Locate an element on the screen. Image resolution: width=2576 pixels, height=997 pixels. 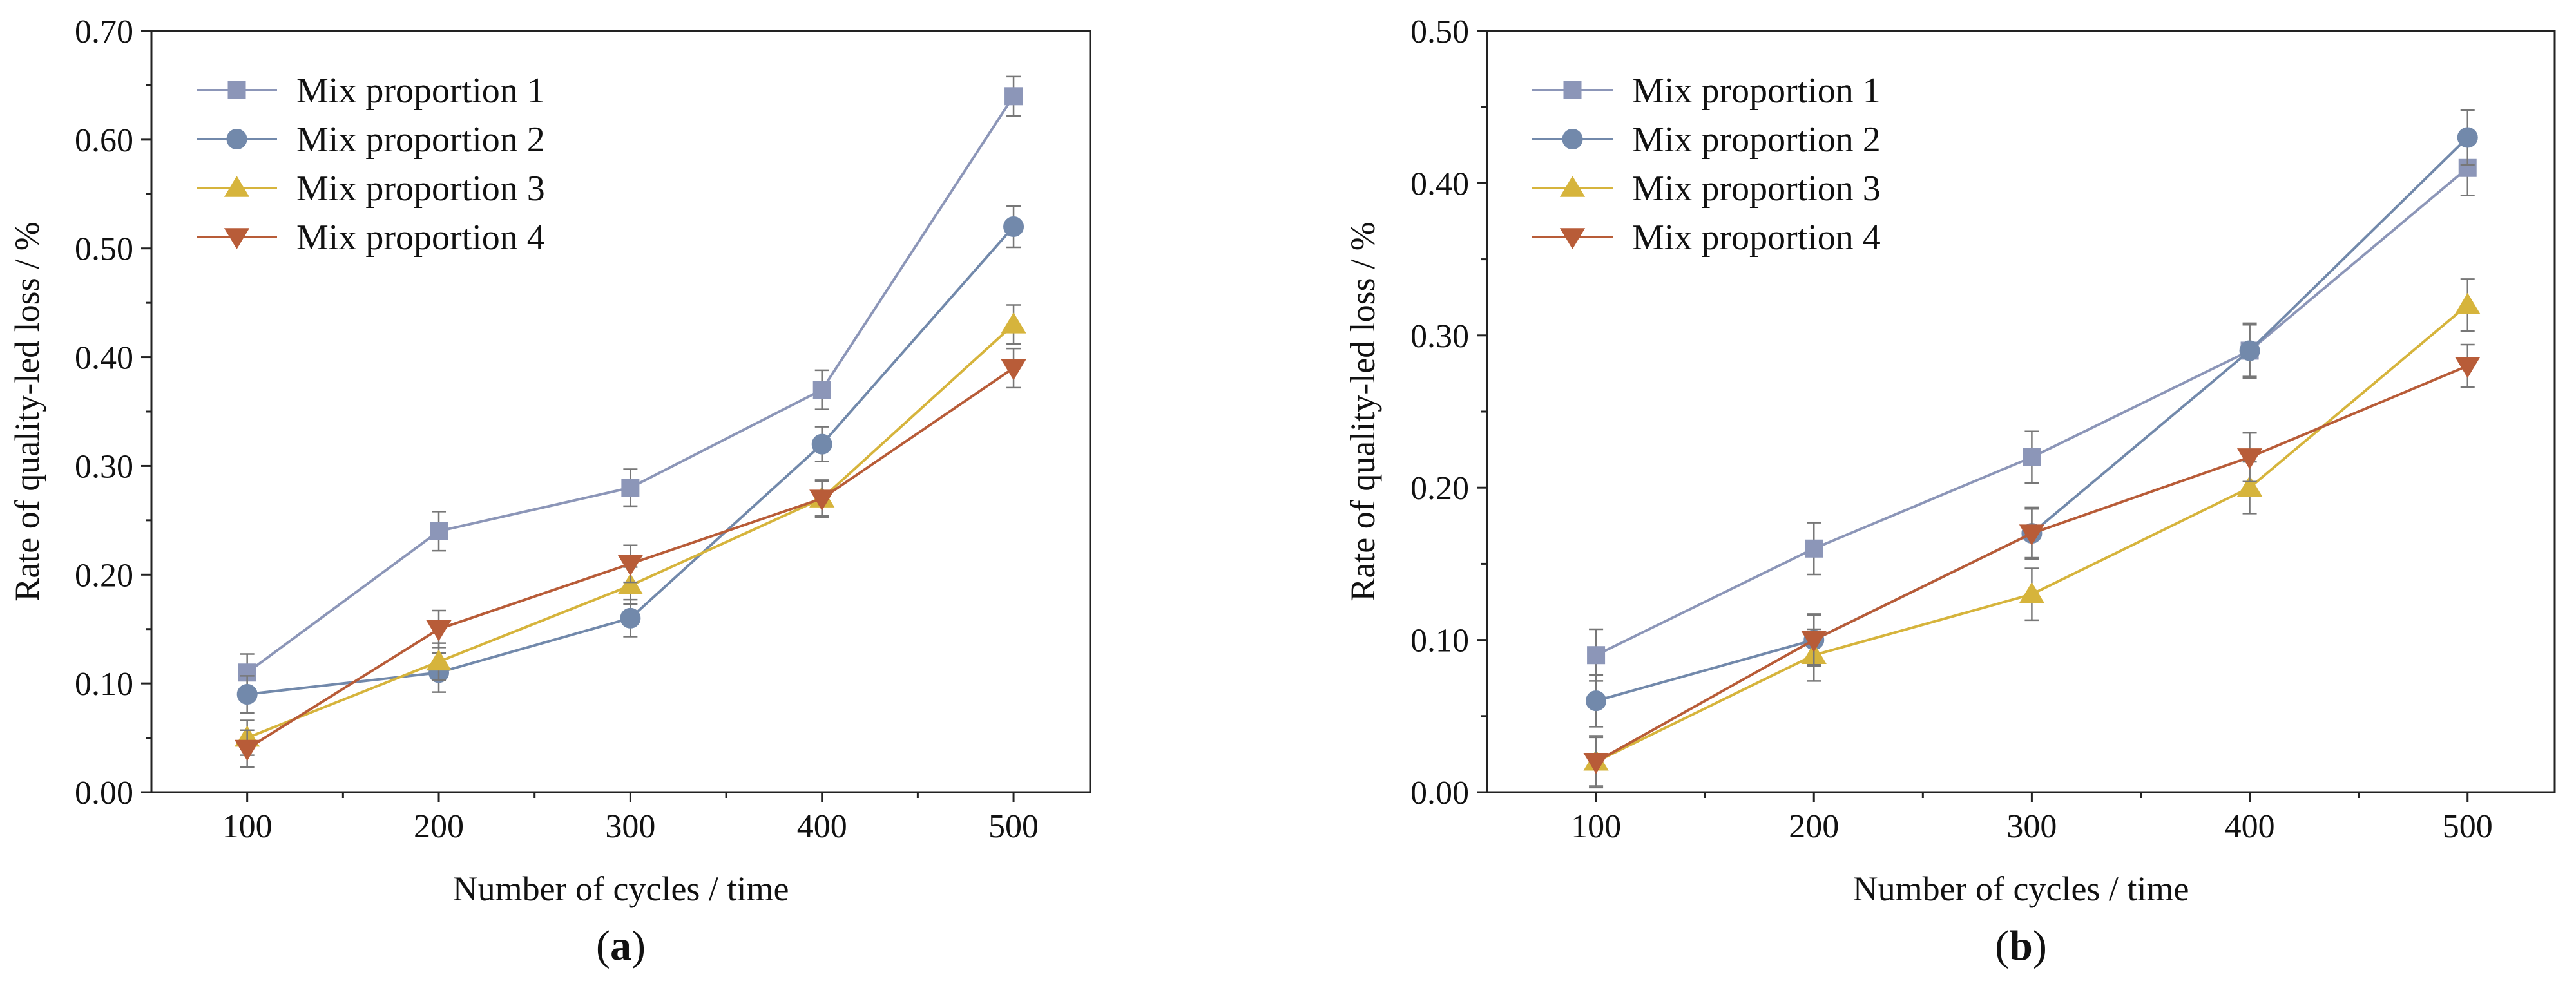
panel-label: (a) is located at coordinates (621, 945).